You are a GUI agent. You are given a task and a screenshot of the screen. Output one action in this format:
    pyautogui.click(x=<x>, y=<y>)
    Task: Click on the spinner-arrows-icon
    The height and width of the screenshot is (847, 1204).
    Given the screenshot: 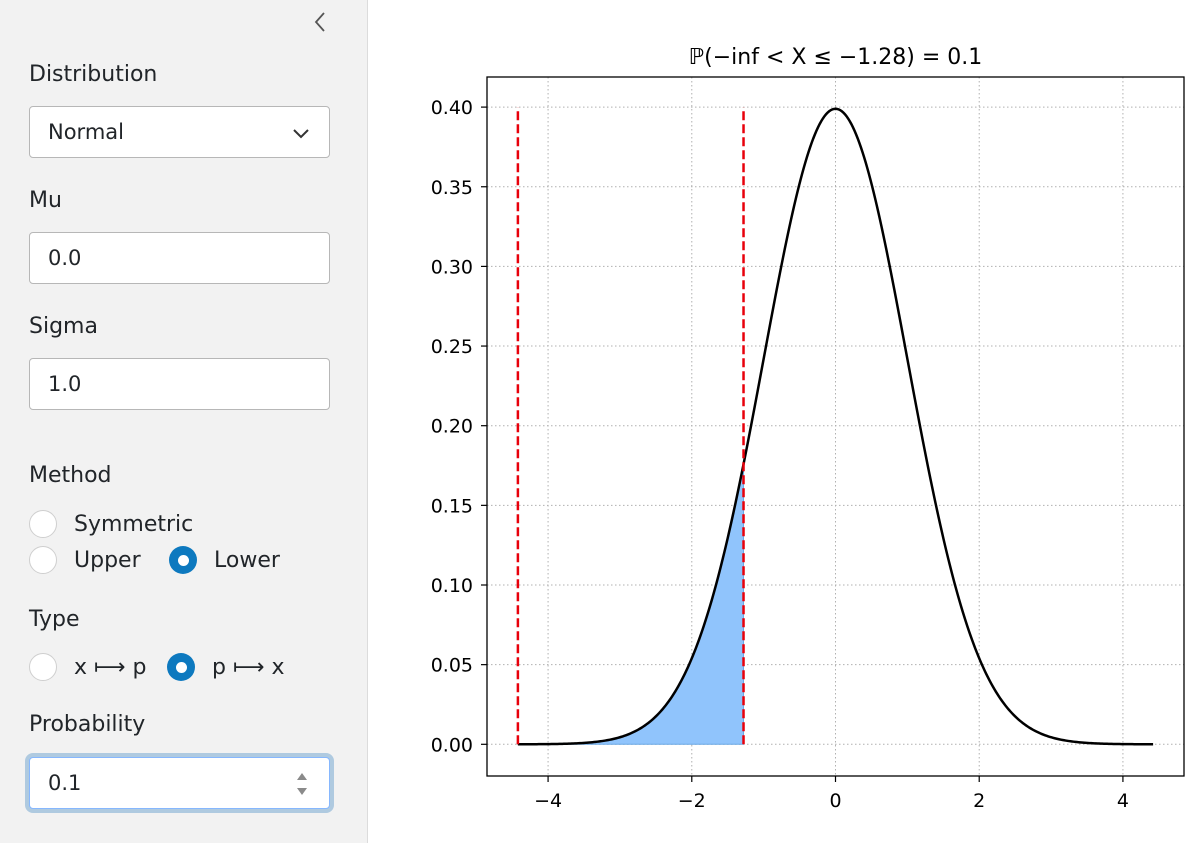 What is the action you would take?
    pyautogui.click(x=302, y=784)
    